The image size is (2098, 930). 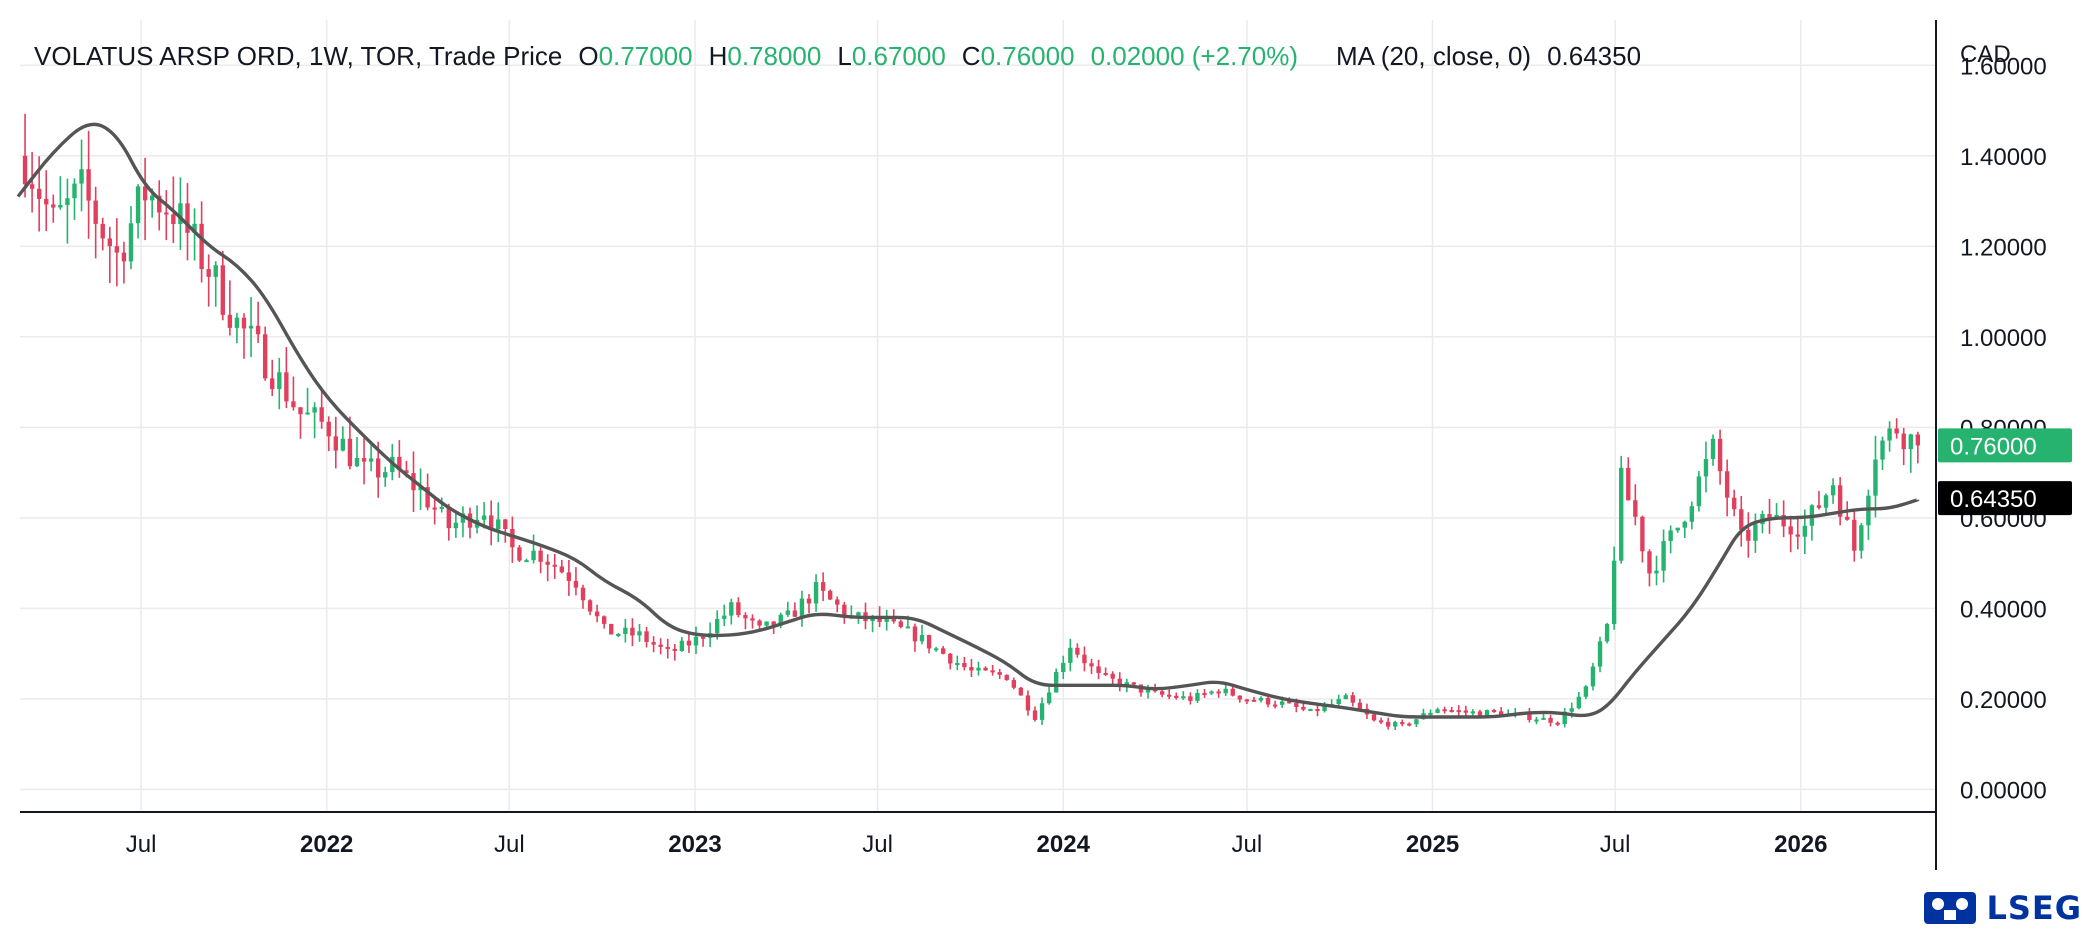 I want to click on x-tick-label: 2022, so click(x=326, y=844).